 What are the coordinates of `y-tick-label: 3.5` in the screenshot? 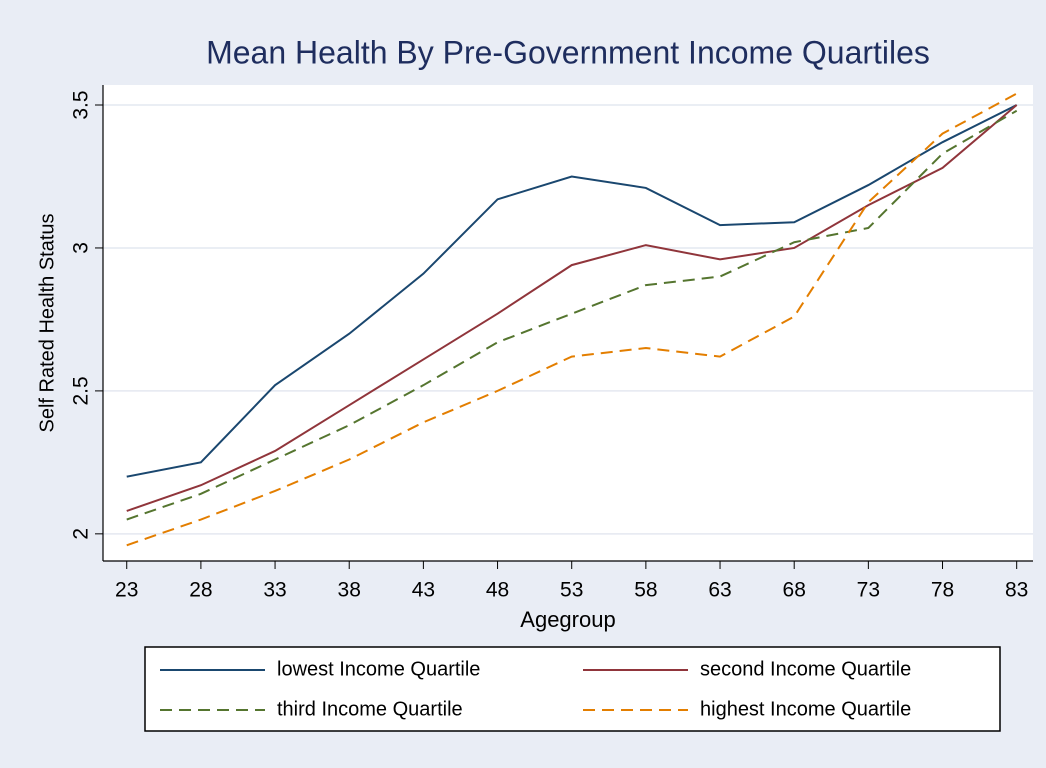 It's located at (81, 104).